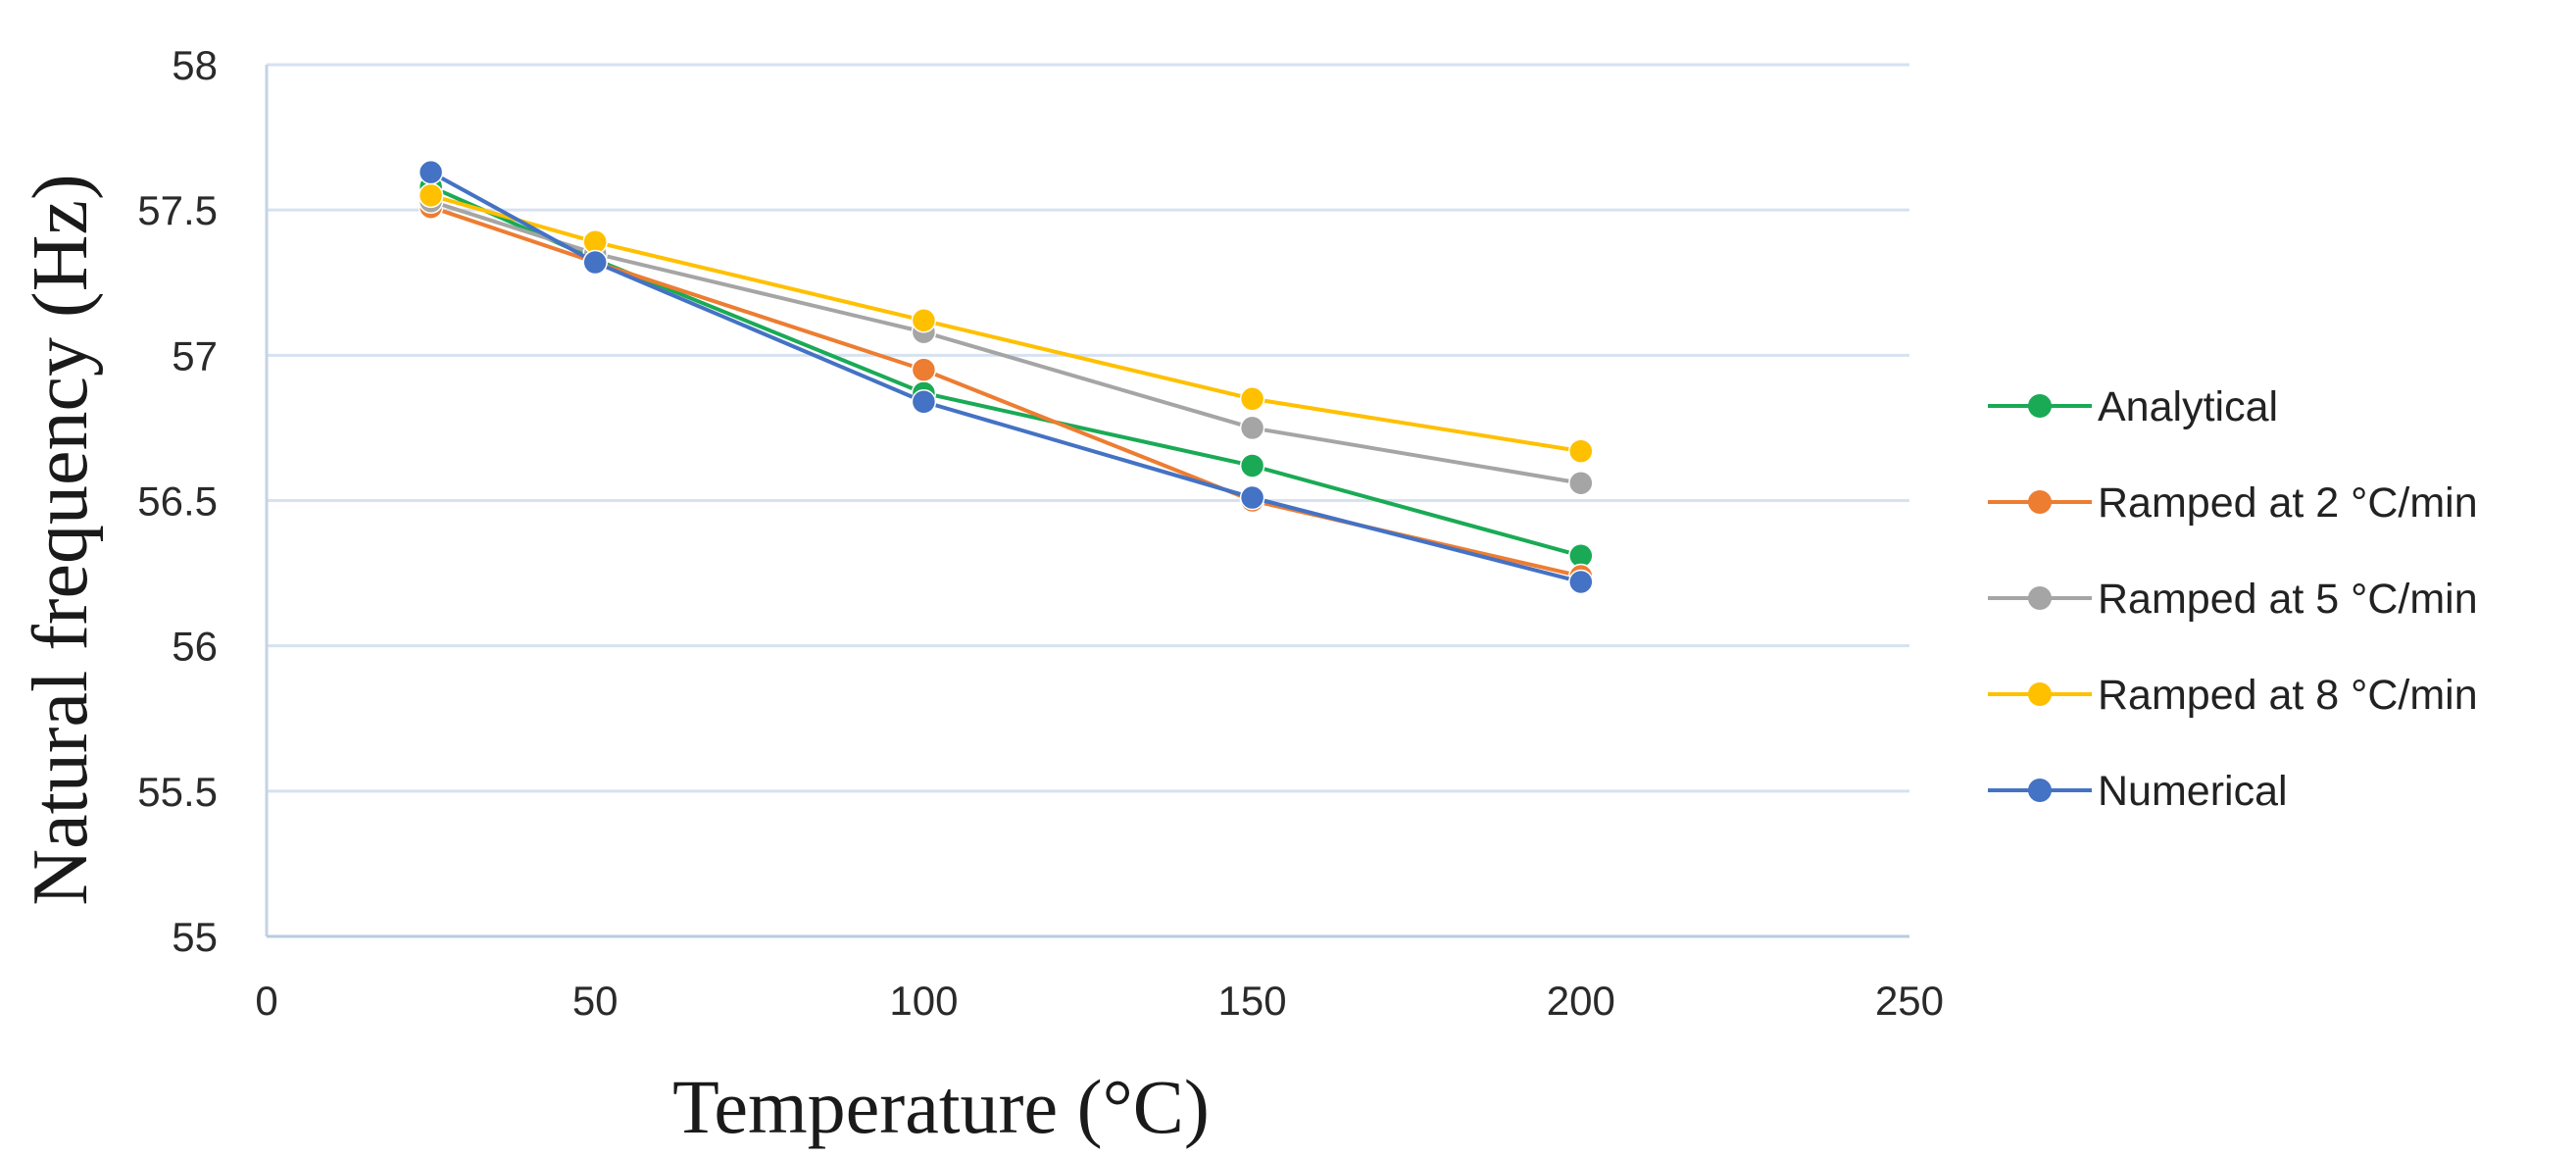 This screenshot has height=1158, width=2576. What do you see at coordinates (177, 792) in the screenshot?
I see `y-tick-label: 55.5` at bounding box center [177, 792].